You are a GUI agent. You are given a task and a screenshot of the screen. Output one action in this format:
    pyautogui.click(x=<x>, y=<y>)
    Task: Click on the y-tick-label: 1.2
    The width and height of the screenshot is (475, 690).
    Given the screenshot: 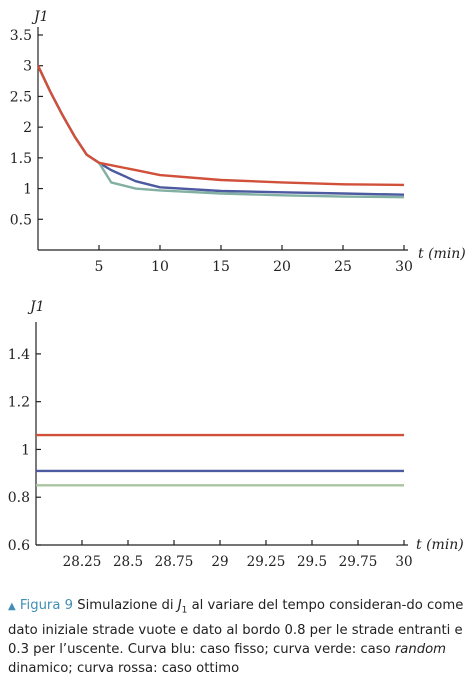 What is the action you would take?
    pyautogui.click(x=19, y=403)
    